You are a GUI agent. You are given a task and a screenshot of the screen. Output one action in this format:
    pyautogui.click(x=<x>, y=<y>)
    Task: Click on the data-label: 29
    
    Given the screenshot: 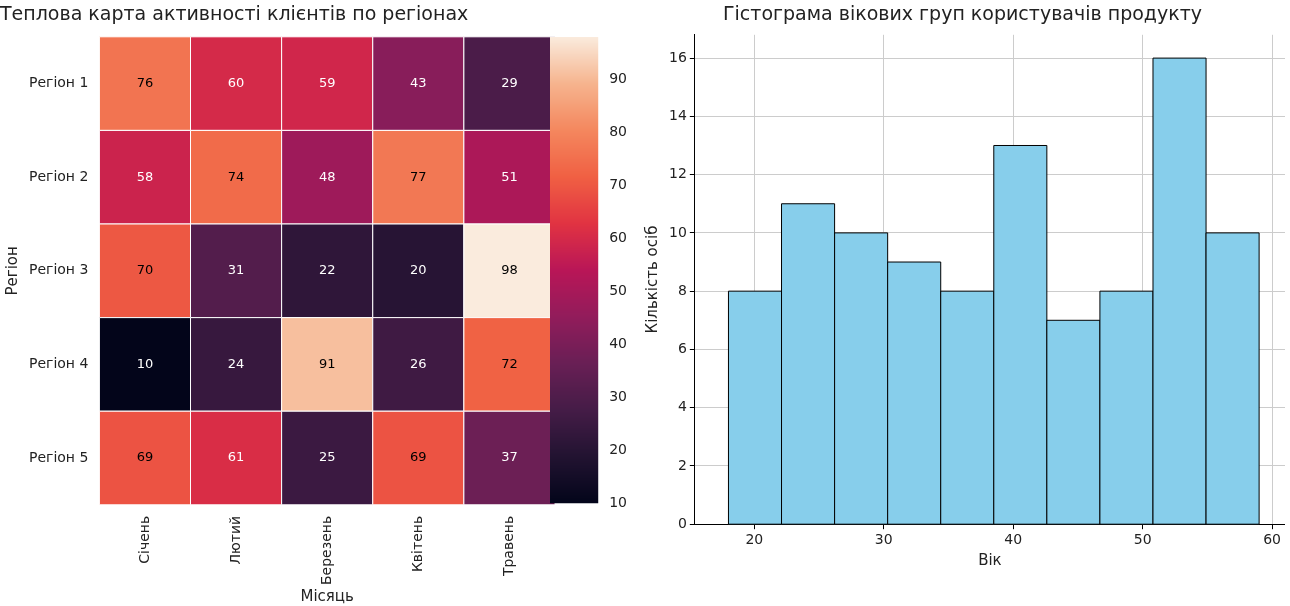 What is the action you would take?
    pyautogui.click(x=509, y=82)
    